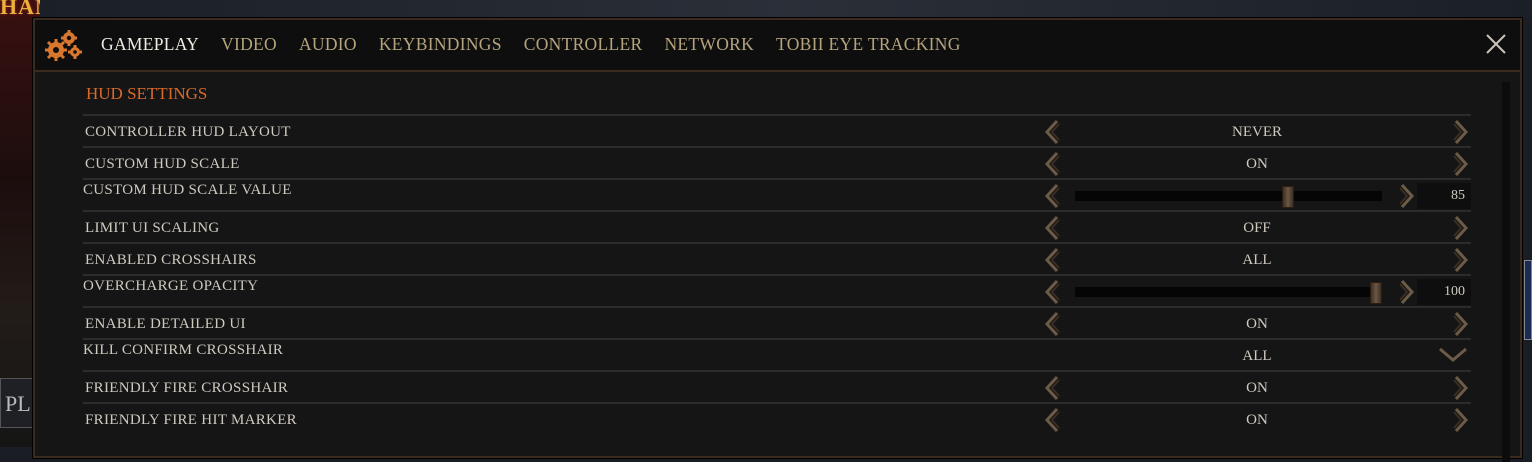 The height and width of the screenshot is (462, 1532). Describe the element at coordinates (777, 258) in the screenshot. I see `setting-row-enabled-crosshairs: ENABLED CROSSHAIRS ALL` at that location.